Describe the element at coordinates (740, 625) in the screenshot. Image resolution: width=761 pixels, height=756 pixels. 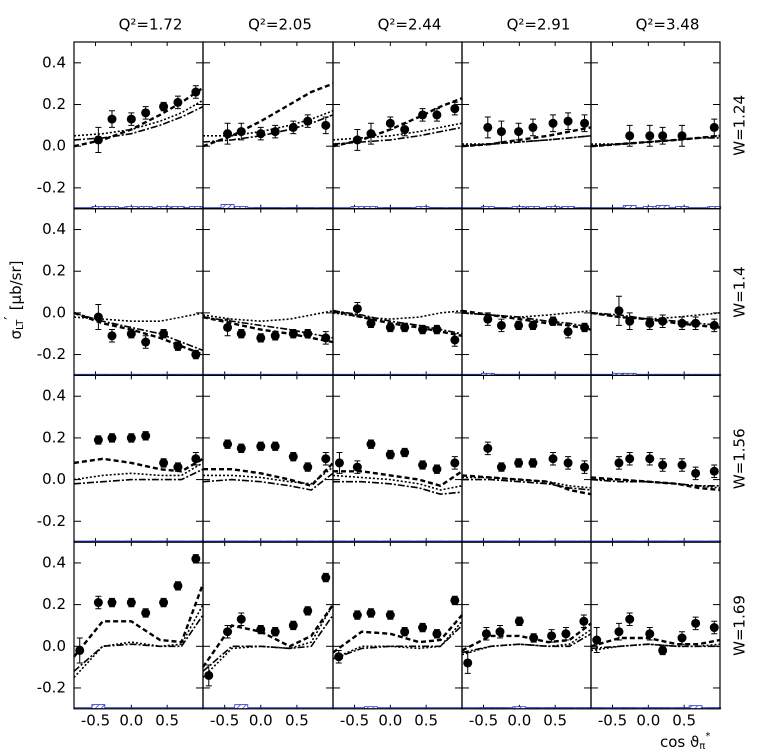
I see `row-title: W=1.69` at that location.